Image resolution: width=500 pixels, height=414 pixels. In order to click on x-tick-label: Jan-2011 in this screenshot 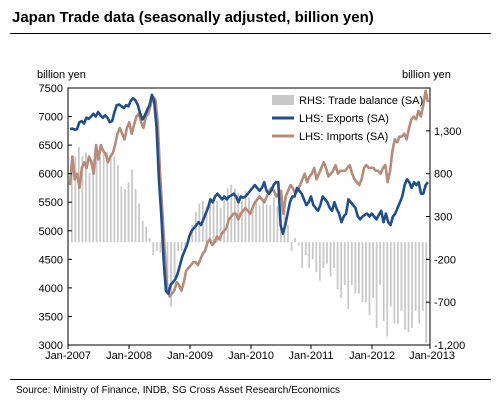, I will do `click(310, 356)`.